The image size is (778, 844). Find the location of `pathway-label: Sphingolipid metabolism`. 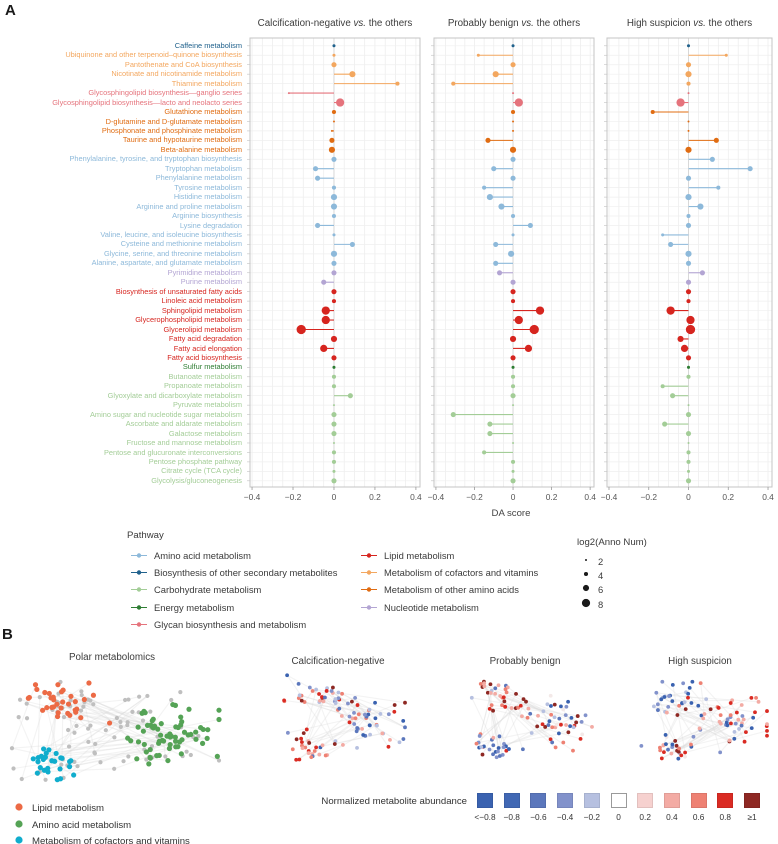

pathway-label: Sphingolipid metabolism is located at coordinates (201, 310).